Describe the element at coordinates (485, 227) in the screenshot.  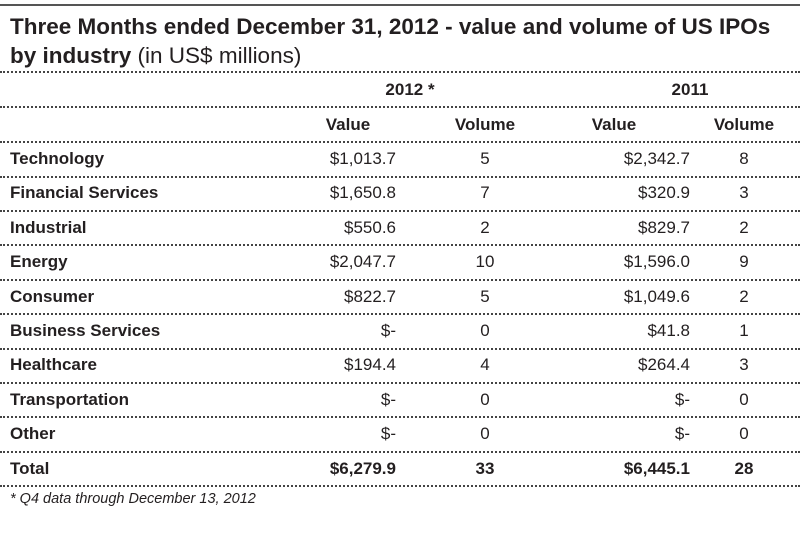
I see `cell-volume-2012: 2` at that location.